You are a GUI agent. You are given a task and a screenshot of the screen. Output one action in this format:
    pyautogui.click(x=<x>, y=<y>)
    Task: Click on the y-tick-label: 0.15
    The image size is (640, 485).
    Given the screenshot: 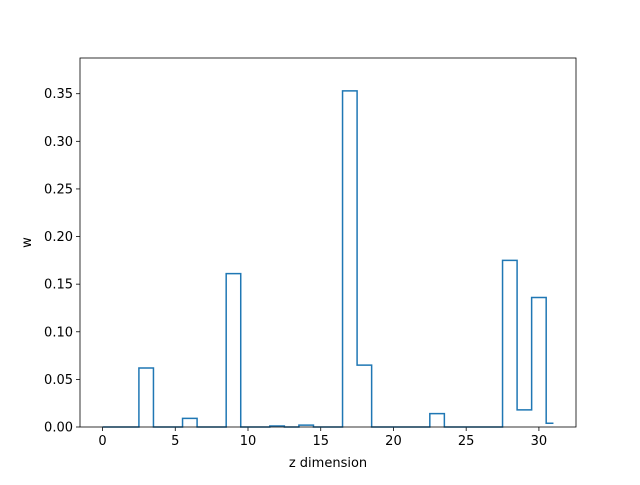 What is the action you would take?
    pyautogui.click(x=58, y=285)
    